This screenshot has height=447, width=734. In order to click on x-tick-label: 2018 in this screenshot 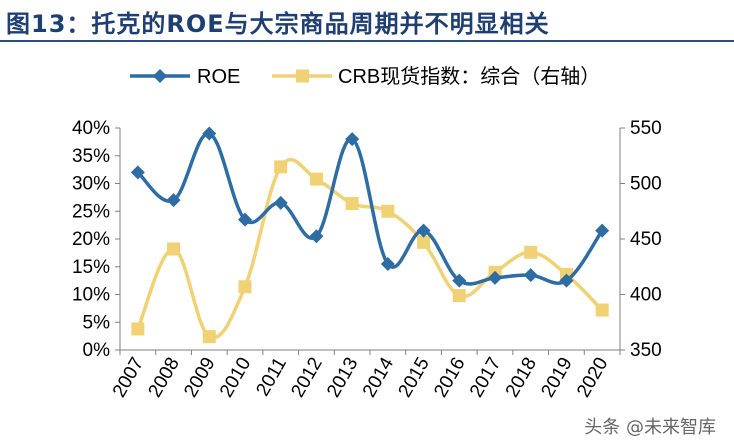, I will do `click(521, 377)`.